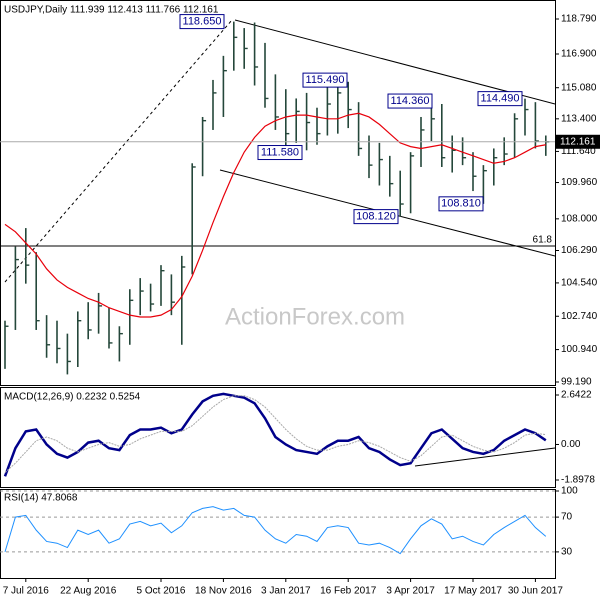 Image resolution: width=600 pixels, height=600 pixels. I want to click on y-tick-label: 70, so click(567, 517).